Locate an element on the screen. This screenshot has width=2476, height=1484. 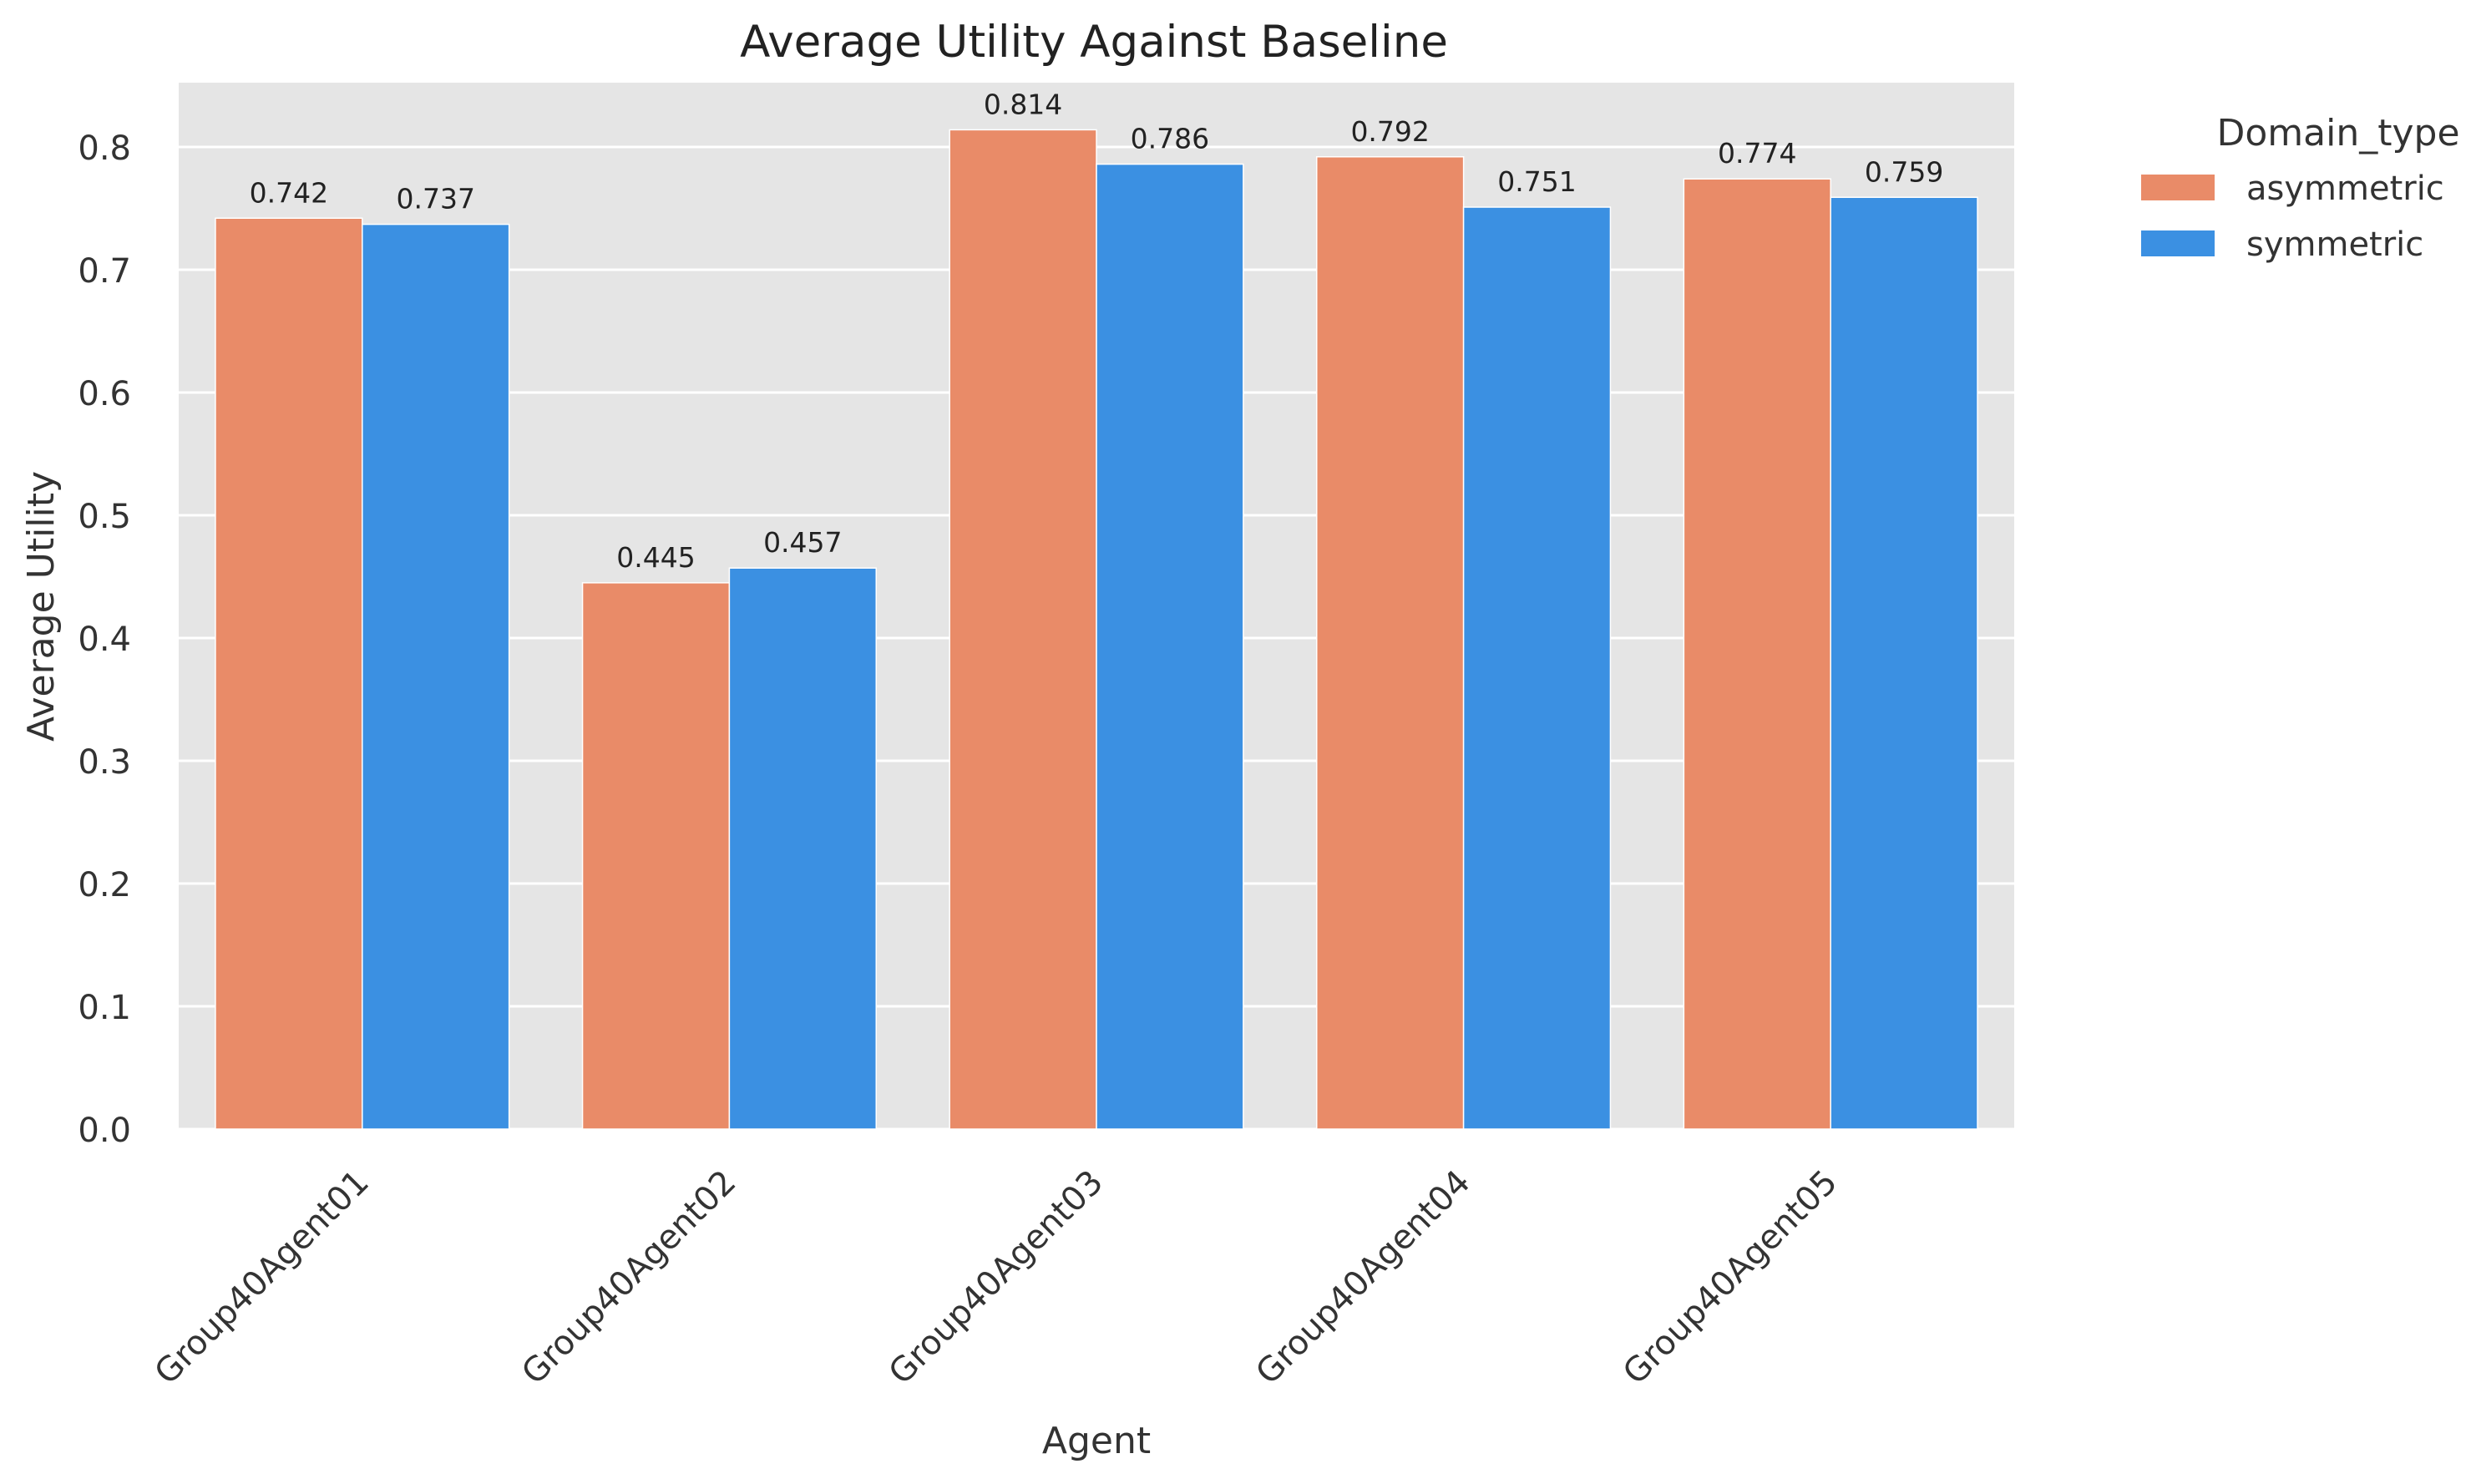
y-tick-label: 0.4 is located at coordinates (104, 640).